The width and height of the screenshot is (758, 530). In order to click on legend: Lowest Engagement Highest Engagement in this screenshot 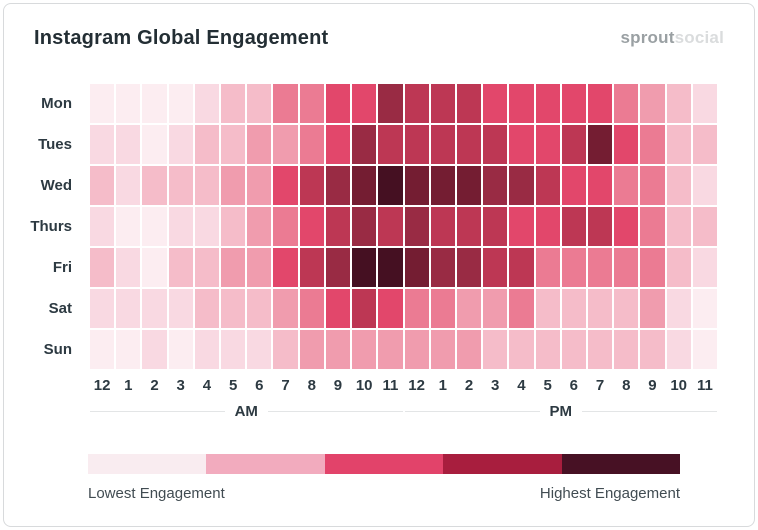, I will do `click(384, 478)`.